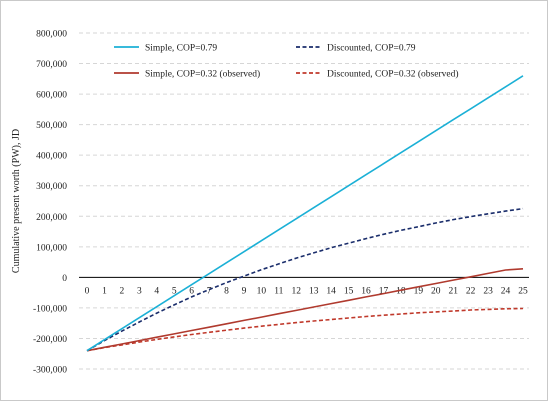  Describe the element at coordinates (50, 371) in the screenshot. I see `y-tick-label: -300,000` at that location.